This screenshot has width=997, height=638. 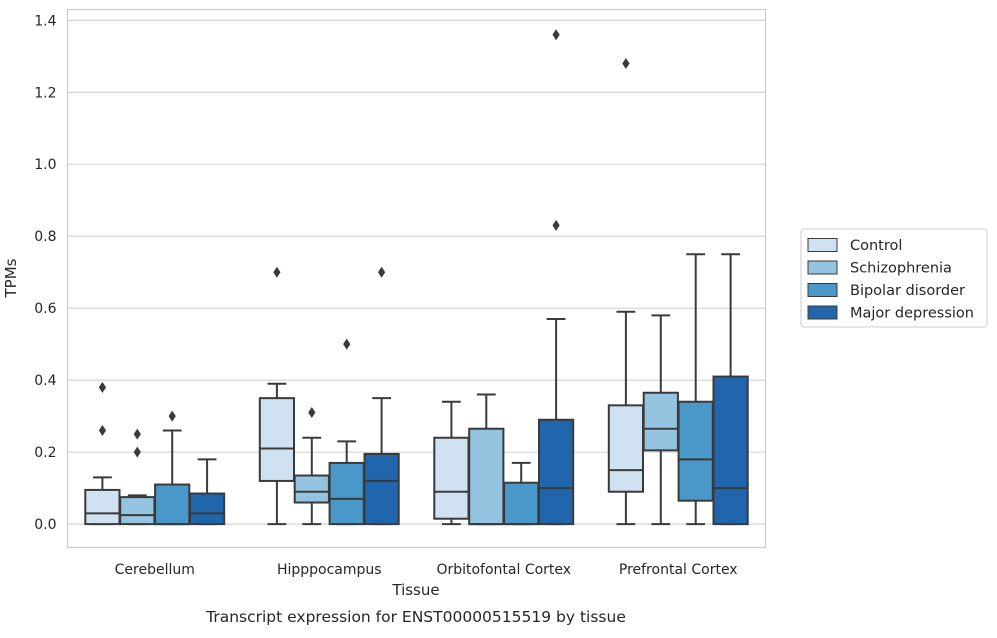 What do you see at coordinates (876, 246) in the screenshot?
I see `legend-label: Control` at bounding box center [876, 246].